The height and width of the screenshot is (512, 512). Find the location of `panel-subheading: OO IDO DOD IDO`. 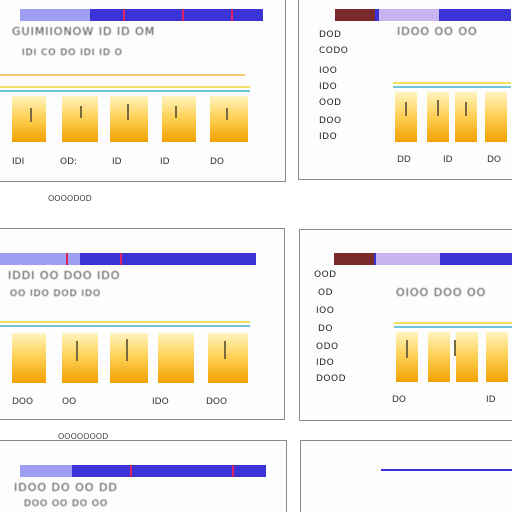

panel-subheading: OO IDO DOD IDO is located at coordinates (56, 294).